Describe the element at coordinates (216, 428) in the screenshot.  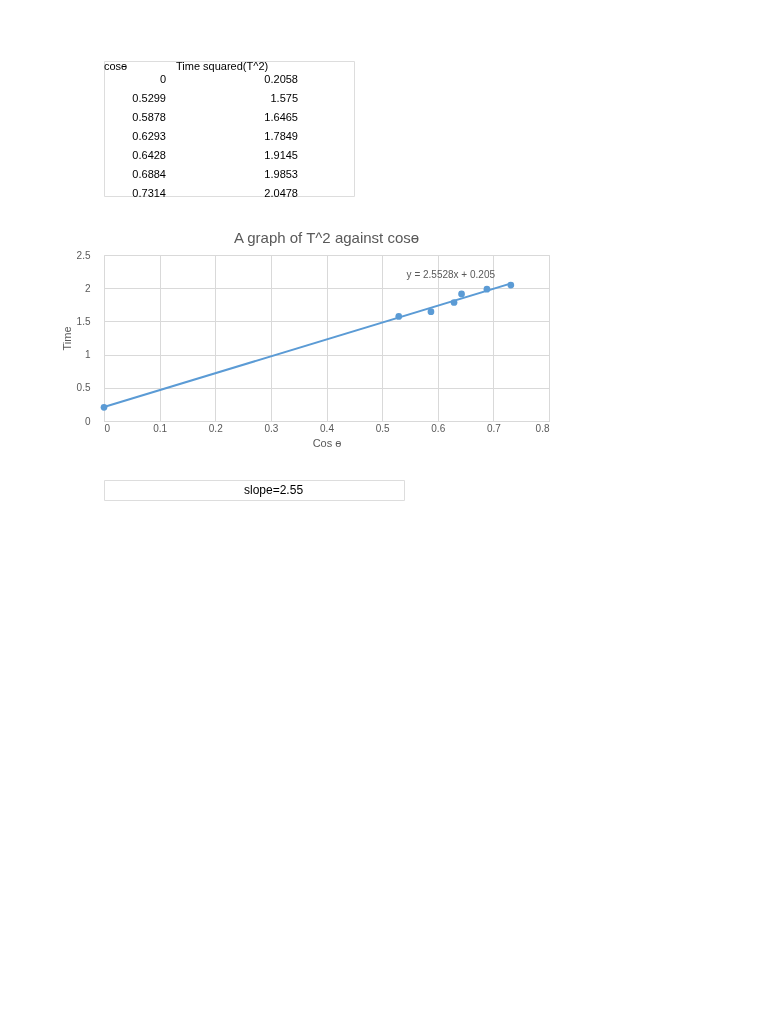
I see `x-tick-label: 0.2` at that location.